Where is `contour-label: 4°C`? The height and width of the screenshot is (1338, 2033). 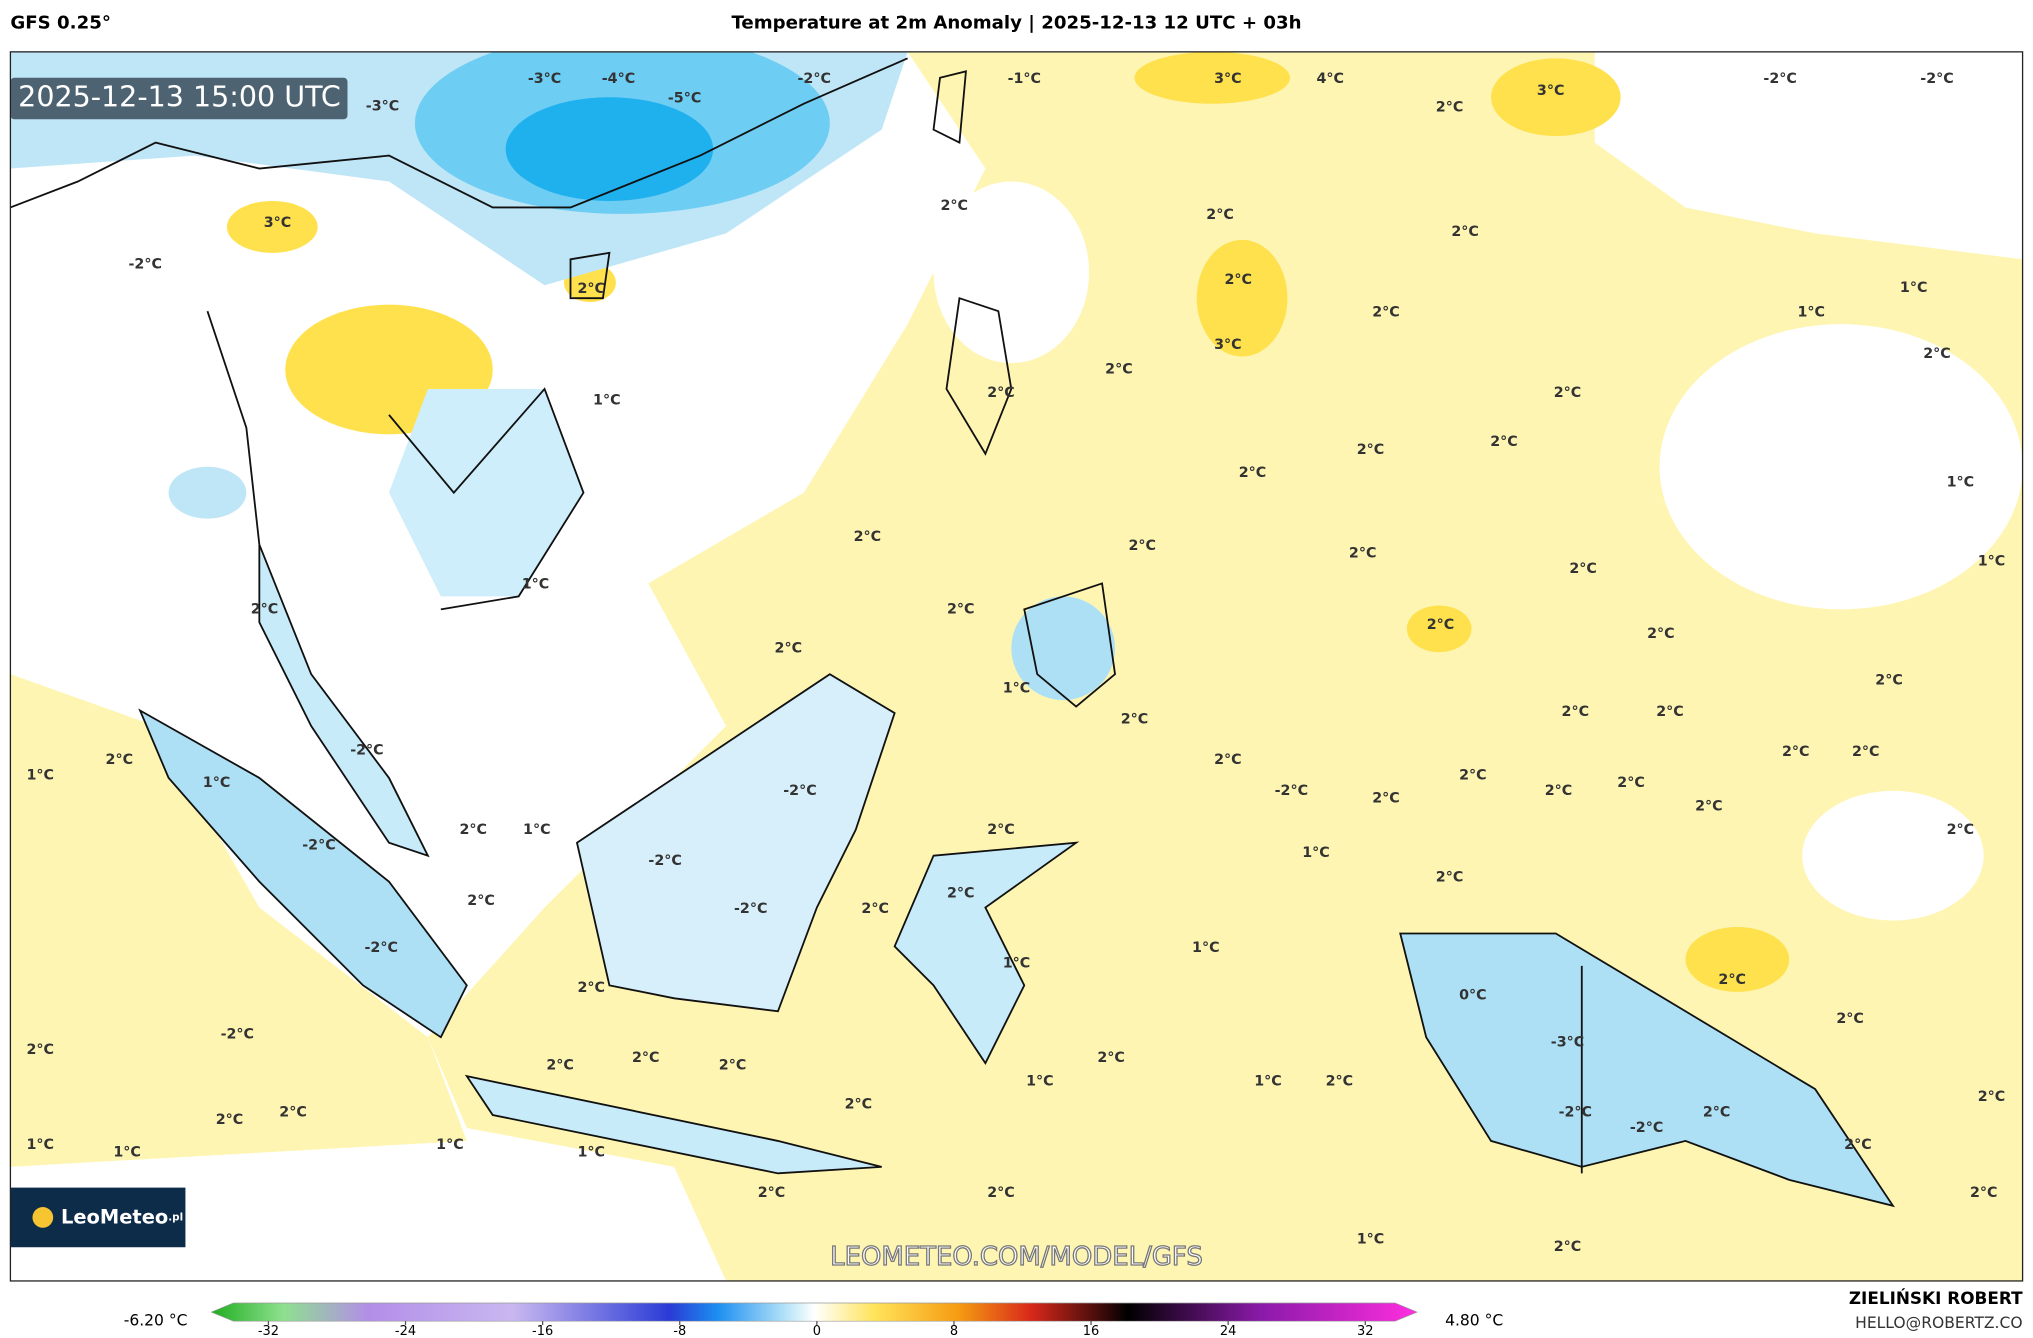 contour-label: 4°C is located at coordinates (1331, 79).